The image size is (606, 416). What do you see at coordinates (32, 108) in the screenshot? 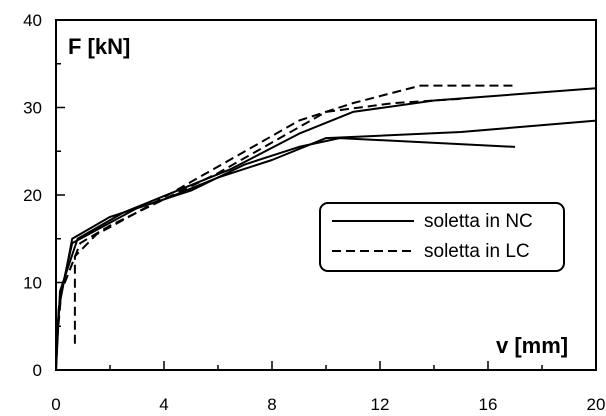
I see `y-tick-label: 30` at bounding box center [32, 108].